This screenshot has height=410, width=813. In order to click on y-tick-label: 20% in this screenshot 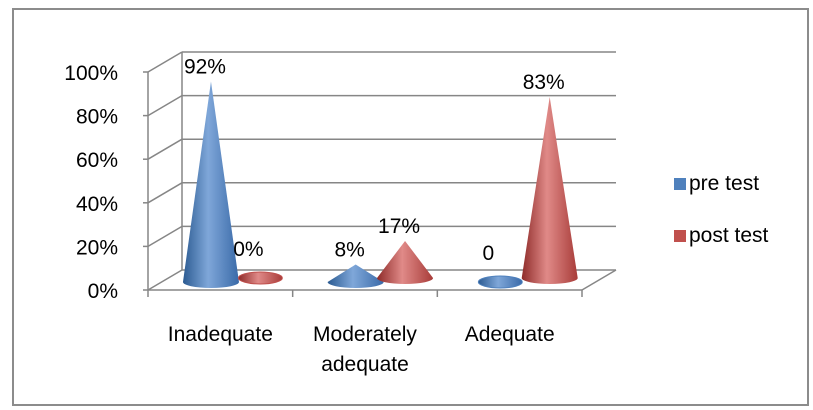, I will do `click(97, 247)`.